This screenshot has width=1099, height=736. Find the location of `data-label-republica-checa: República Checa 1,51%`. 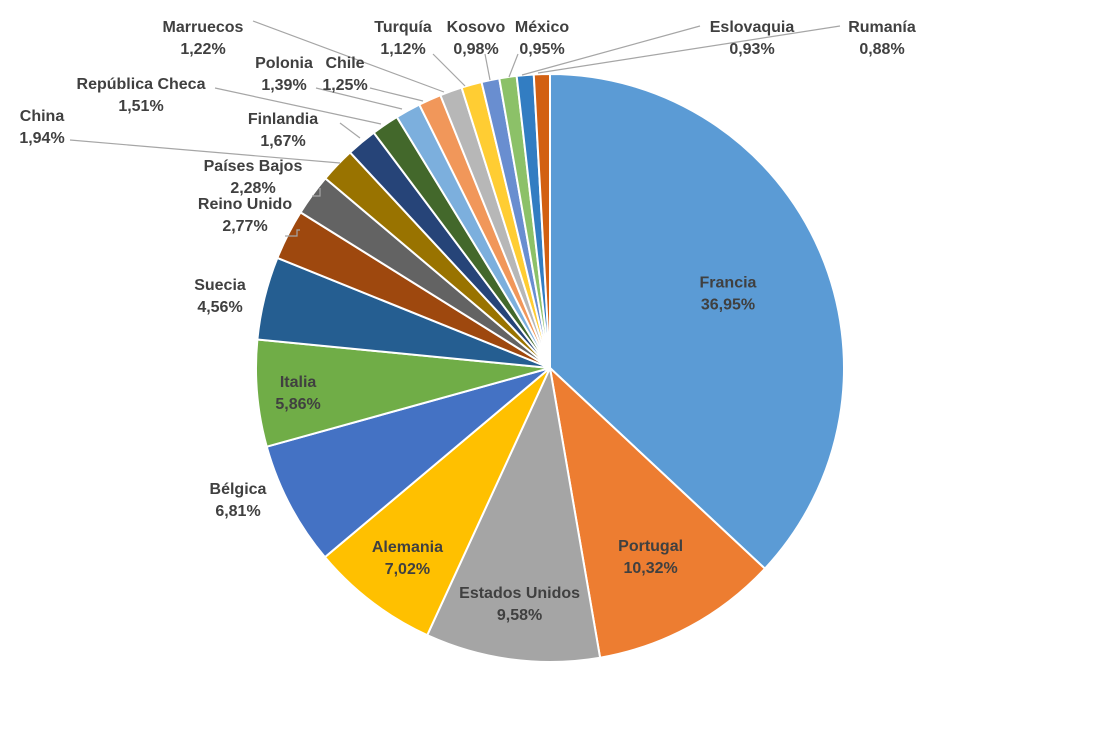

data-label-republica-checa: República Checa 1,51% is located at coordinates (141, 95).